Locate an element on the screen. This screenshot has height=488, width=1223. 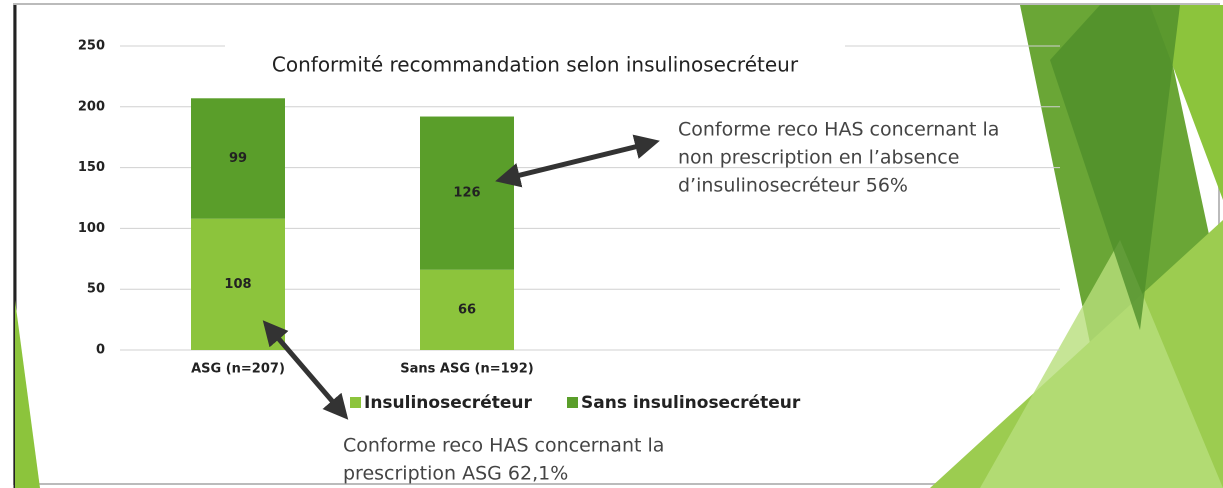
y-tick-label: 200 is located at coordinates (91, 106).